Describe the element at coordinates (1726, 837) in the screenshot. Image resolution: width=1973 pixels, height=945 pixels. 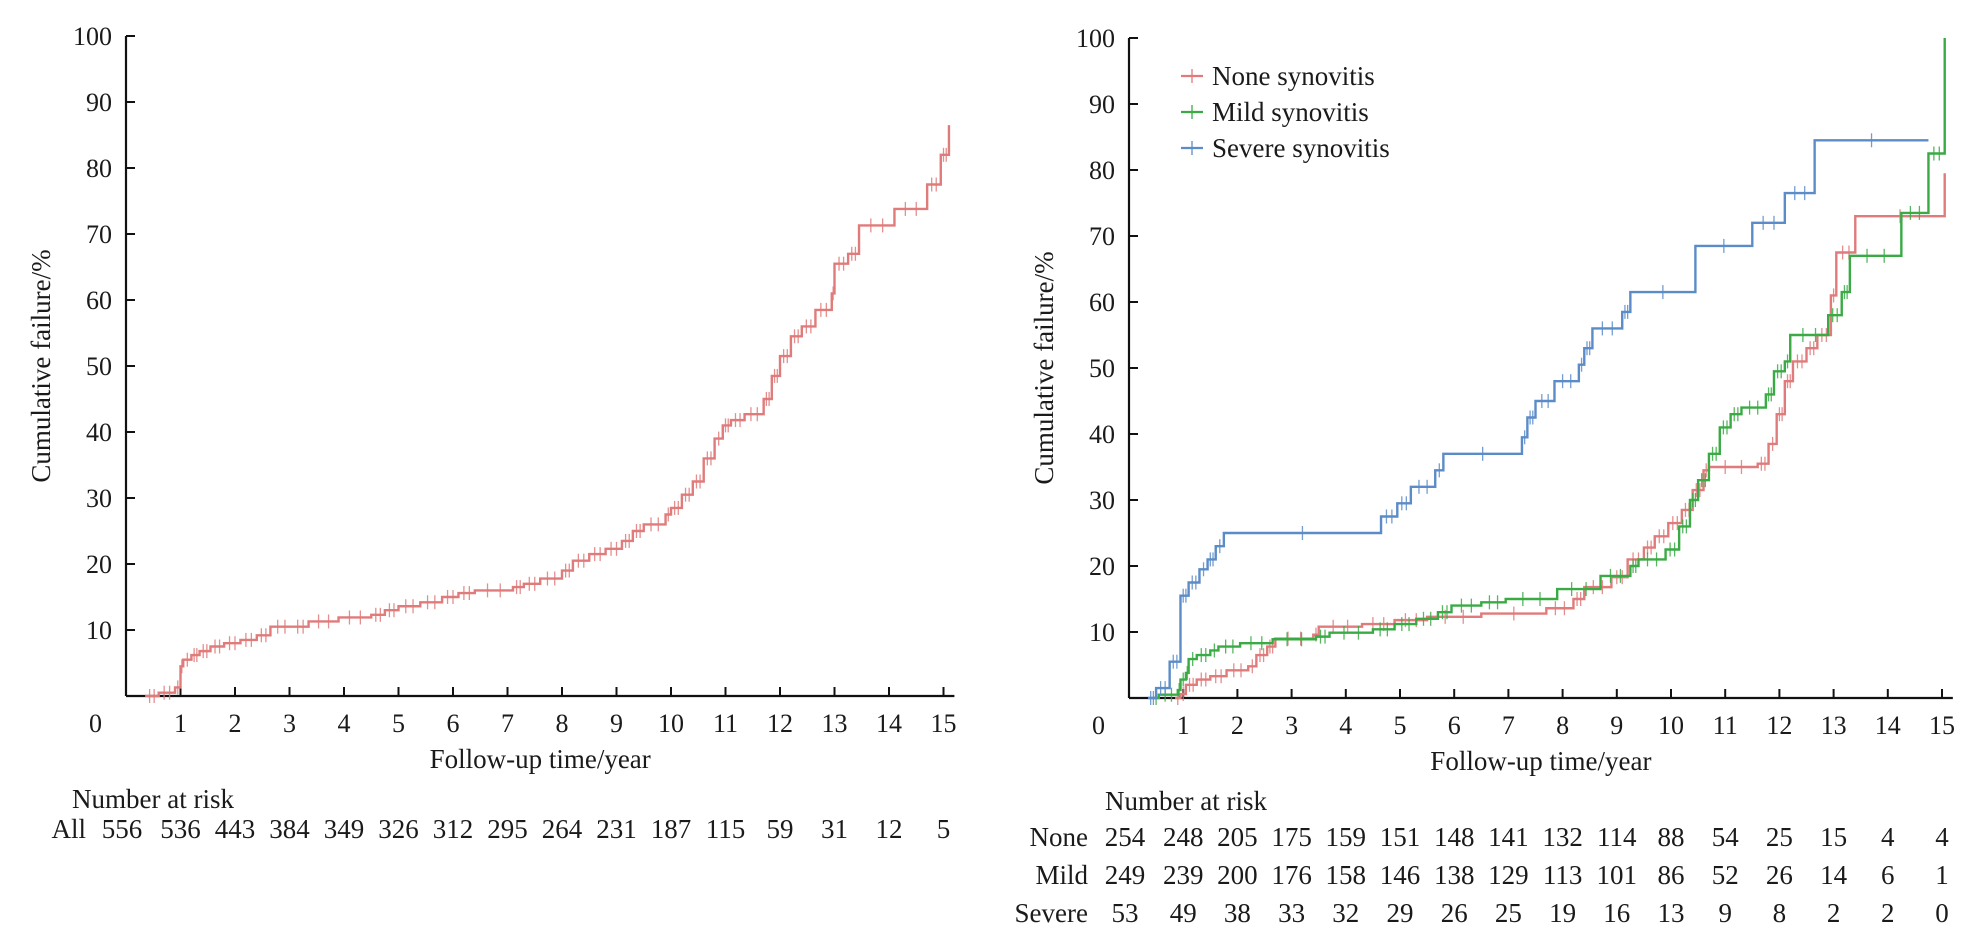
I see `risk-count: 54` at that location.